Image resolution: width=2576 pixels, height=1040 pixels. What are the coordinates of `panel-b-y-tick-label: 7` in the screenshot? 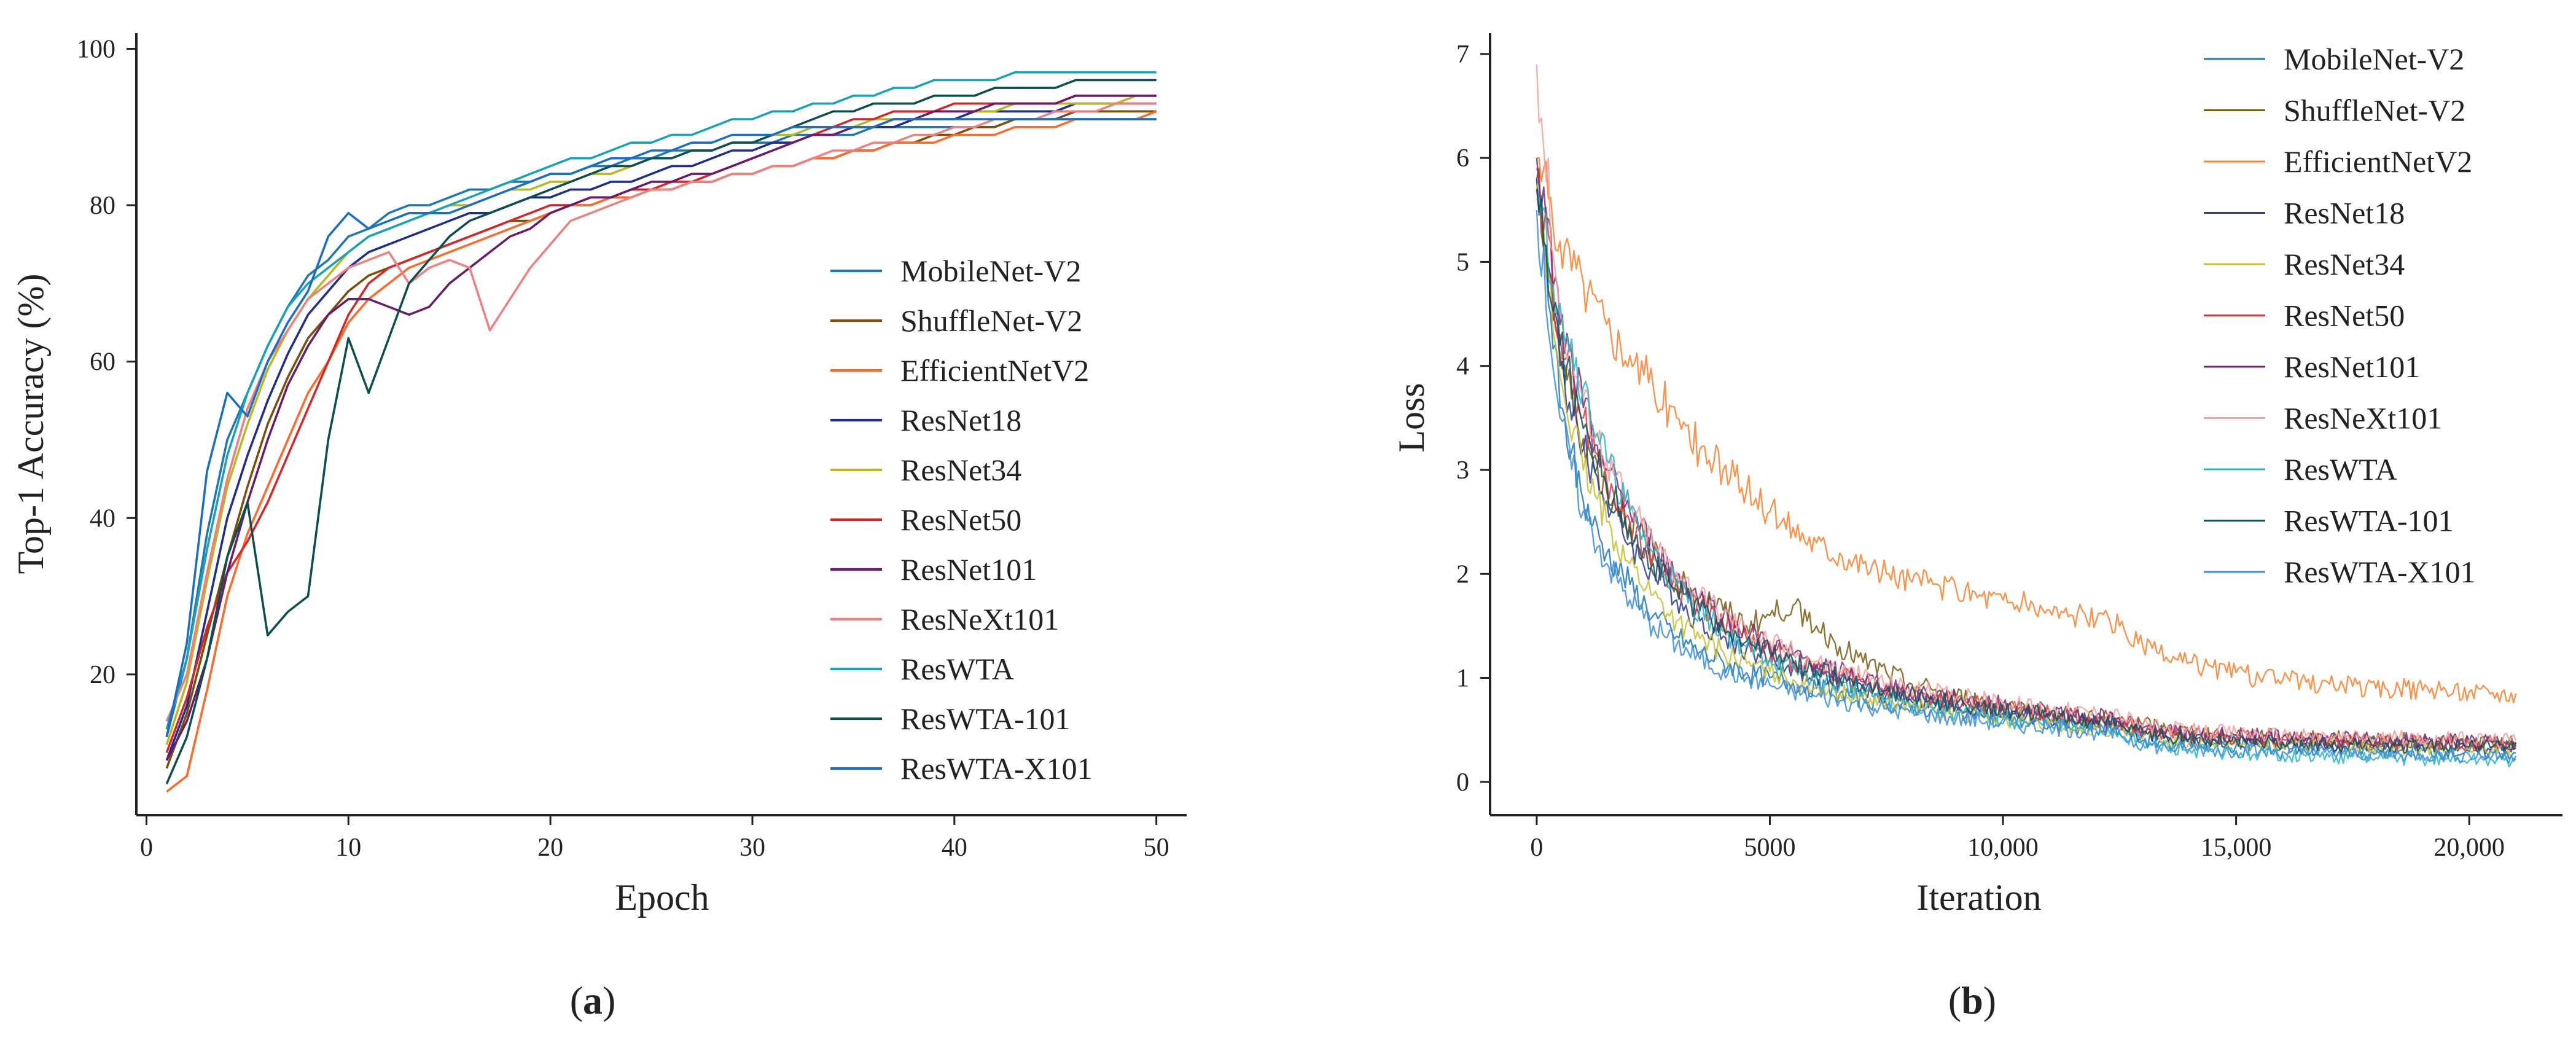 It's located at (1462, 55).